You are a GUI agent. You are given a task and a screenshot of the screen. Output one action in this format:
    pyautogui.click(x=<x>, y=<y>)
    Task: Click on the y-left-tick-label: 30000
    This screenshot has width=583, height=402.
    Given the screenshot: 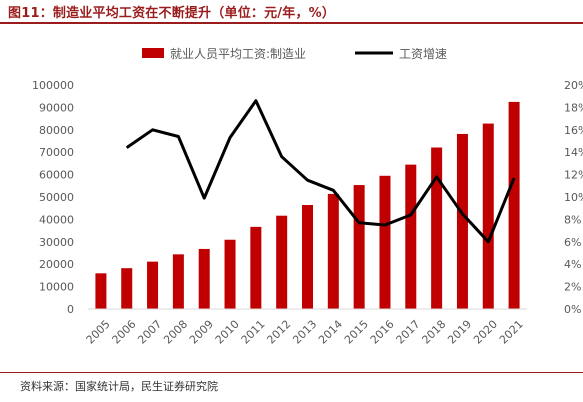 What is the action you would take?
    pyautogui.click(x=56, y=242)
    